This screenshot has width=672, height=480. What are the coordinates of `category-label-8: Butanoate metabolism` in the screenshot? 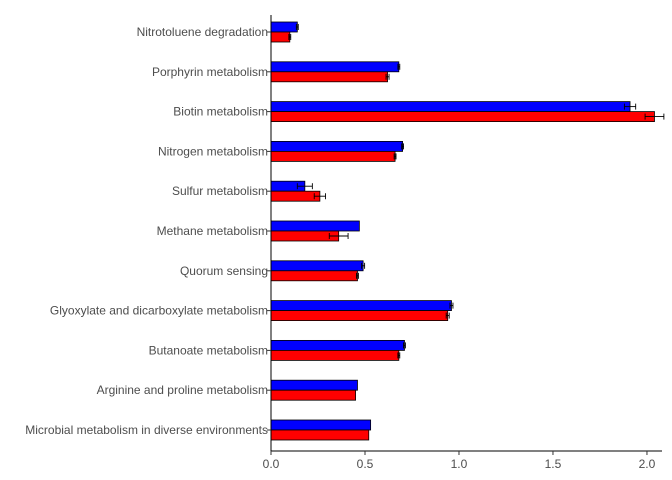 It's located at (208, 350).